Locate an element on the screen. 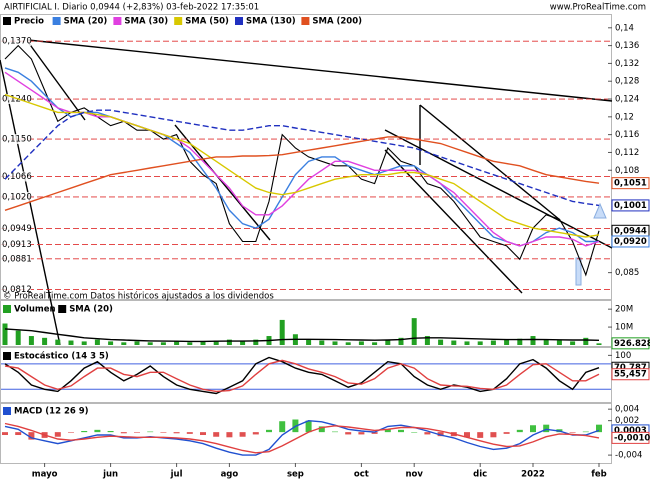 The image size is (650, 483). x-tick-label: feb is located at coordinates (599, 475).